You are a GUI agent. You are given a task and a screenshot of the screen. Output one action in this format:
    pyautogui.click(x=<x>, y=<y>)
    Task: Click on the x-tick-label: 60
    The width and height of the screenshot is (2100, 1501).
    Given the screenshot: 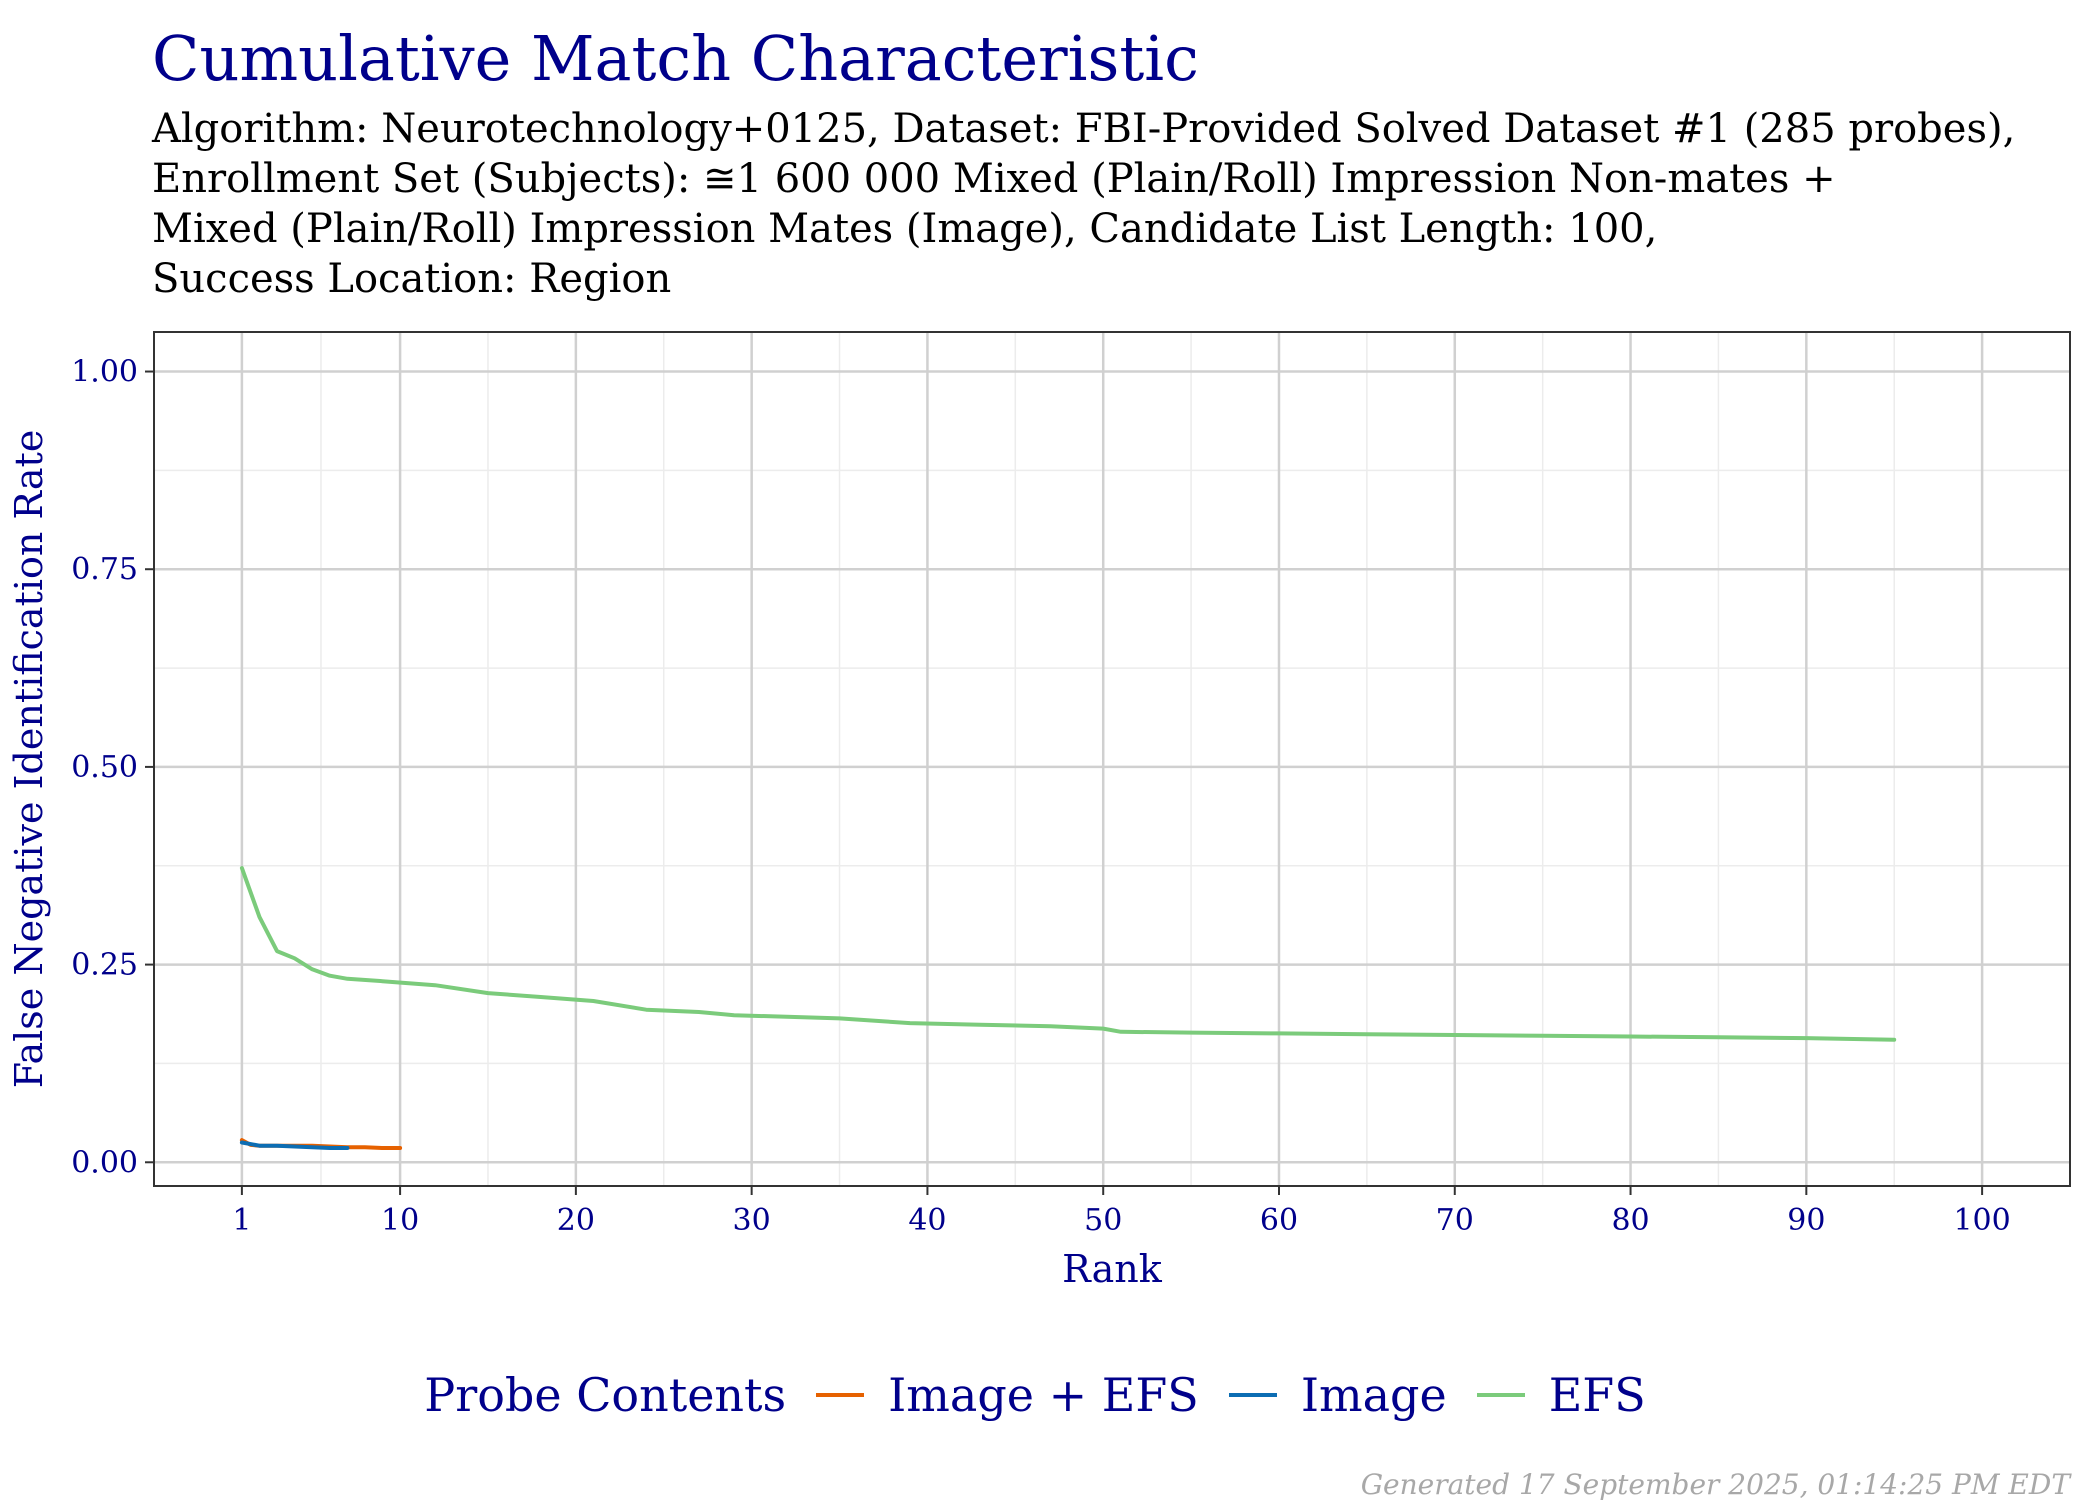 What is the action you would take?
    pyautogui.click(x=1279, y=1220)
    